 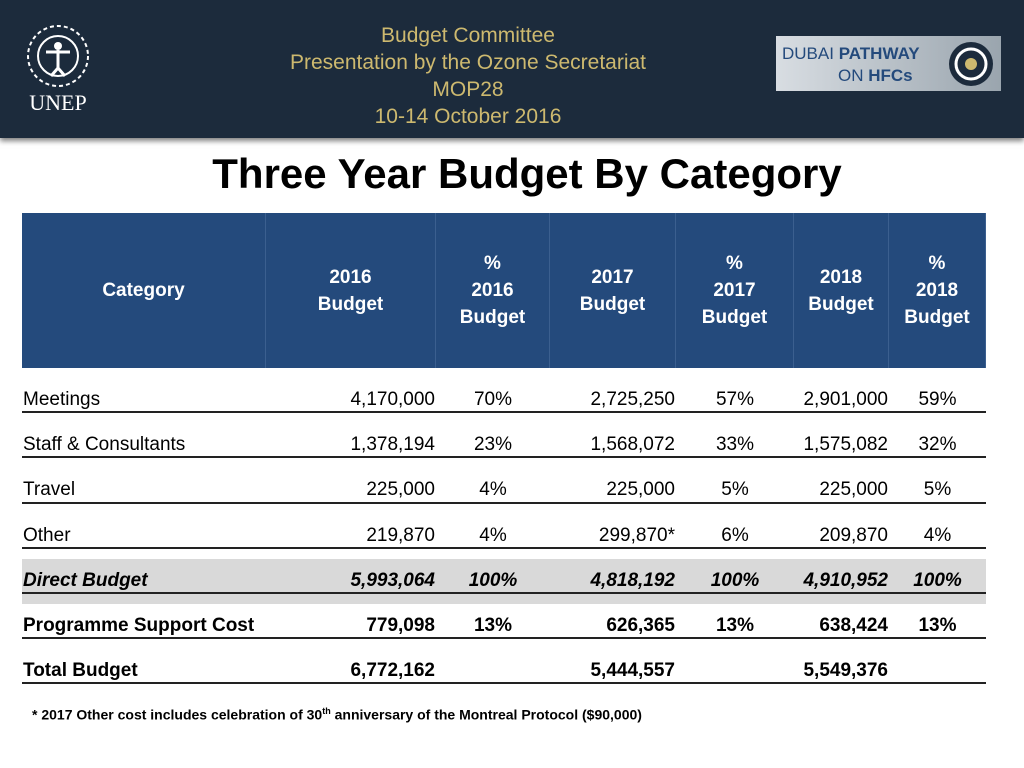 I want to click on table-cell: 70%, so click(x=493, y=399).